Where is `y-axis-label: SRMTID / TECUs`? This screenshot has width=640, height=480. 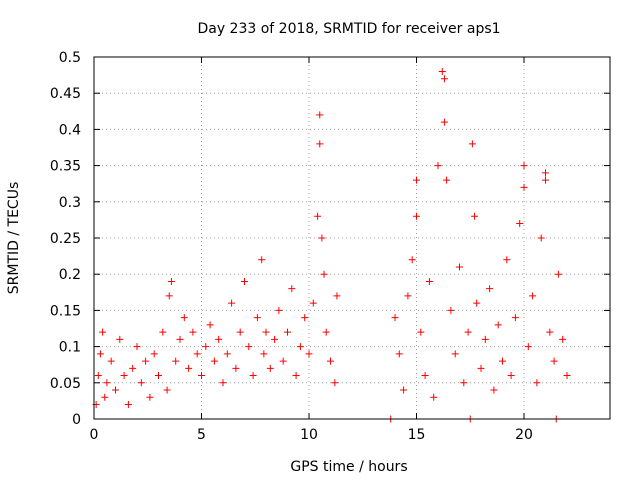 y-axis-label: SRMTID / TECUs is located at coordinates (14, 238).